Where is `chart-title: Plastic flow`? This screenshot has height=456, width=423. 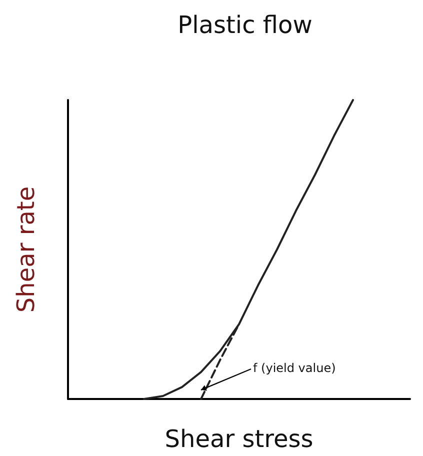 chart-title: Plastic flow is located at coordinates (245, 25).